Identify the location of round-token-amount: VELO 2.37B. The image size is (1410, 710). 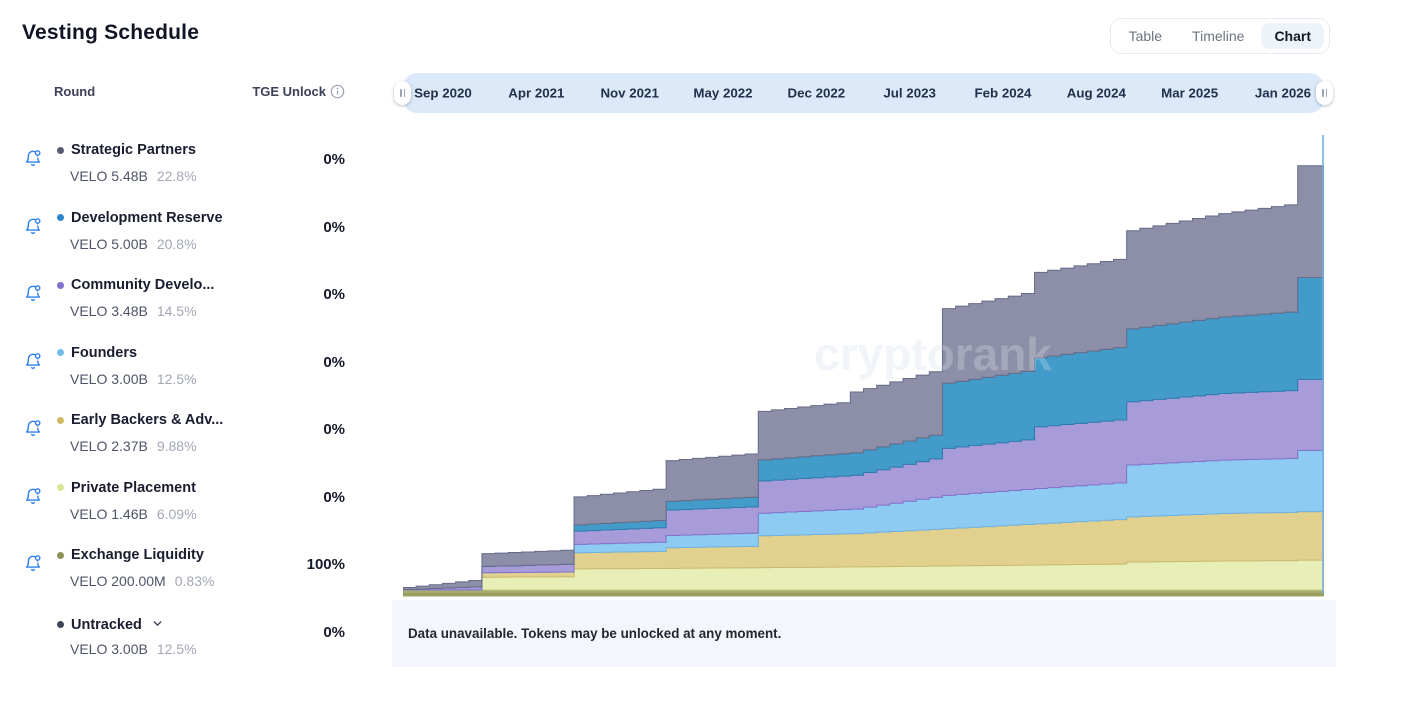
(109, 446).